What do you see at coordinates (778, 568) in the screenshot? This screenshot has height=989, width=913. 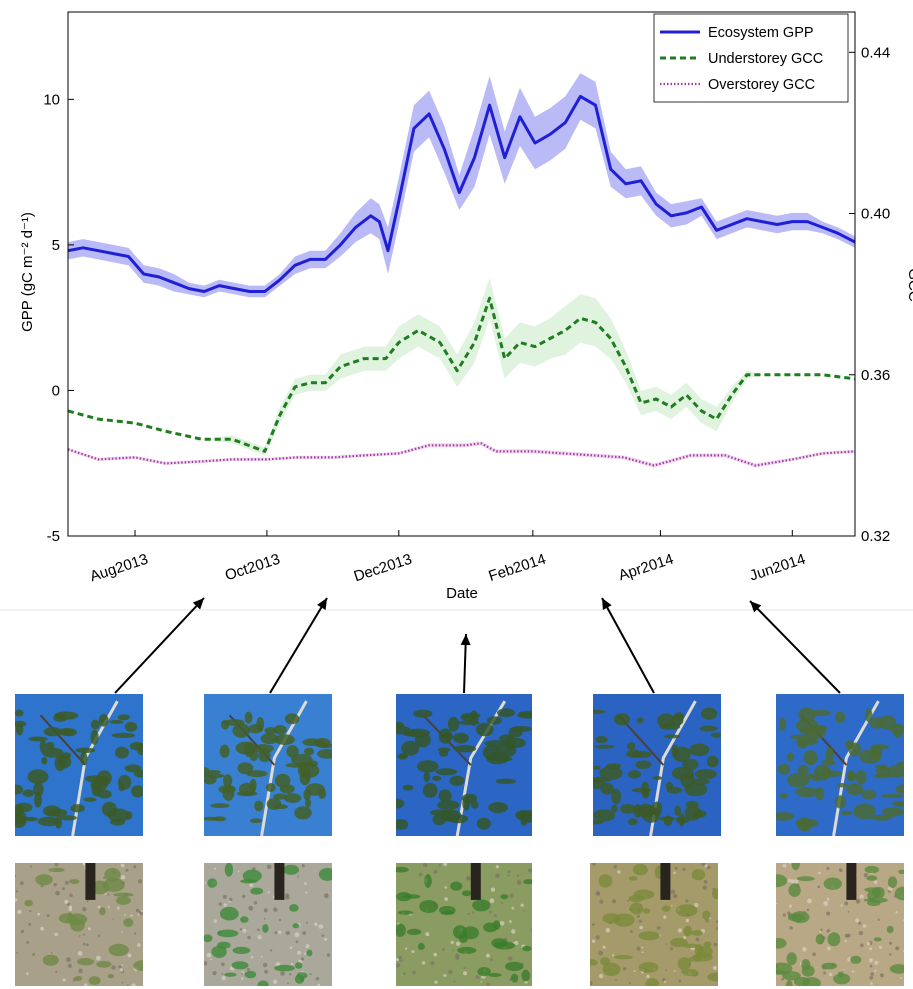 I see `x-tick-label: Jun2014` at bounding box center [778, 568].